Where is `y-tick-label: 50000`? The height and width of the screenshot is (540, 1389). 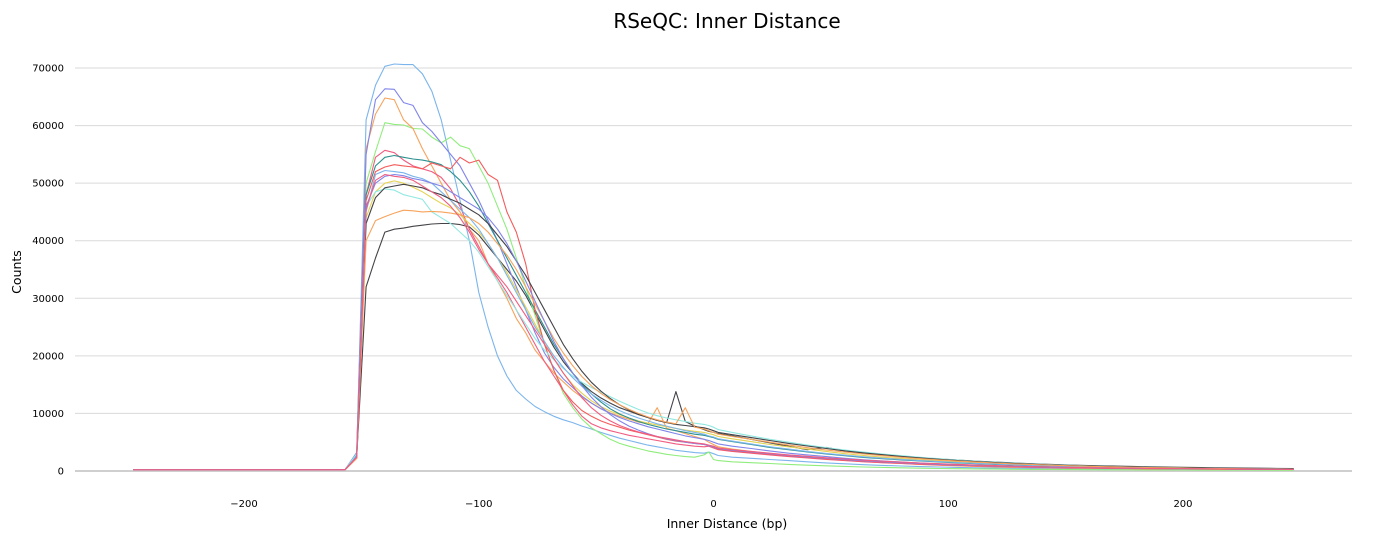 y-tick-label: 50000 is located at coordinates (48, 184).